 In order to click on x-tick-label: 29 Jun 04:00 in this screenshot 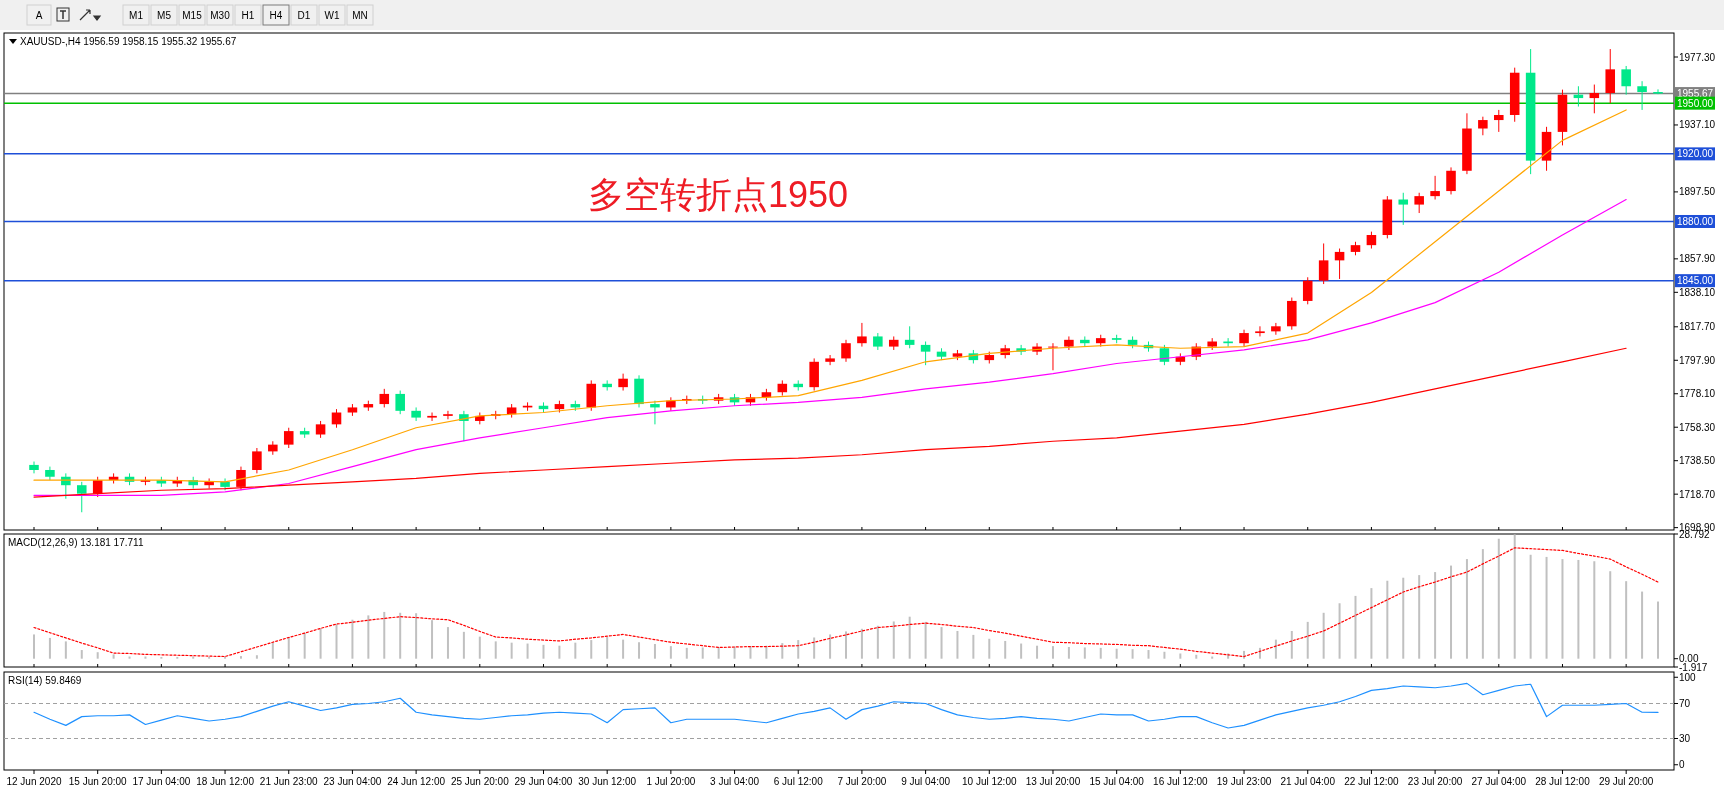, I will do `click(543, 781)`.